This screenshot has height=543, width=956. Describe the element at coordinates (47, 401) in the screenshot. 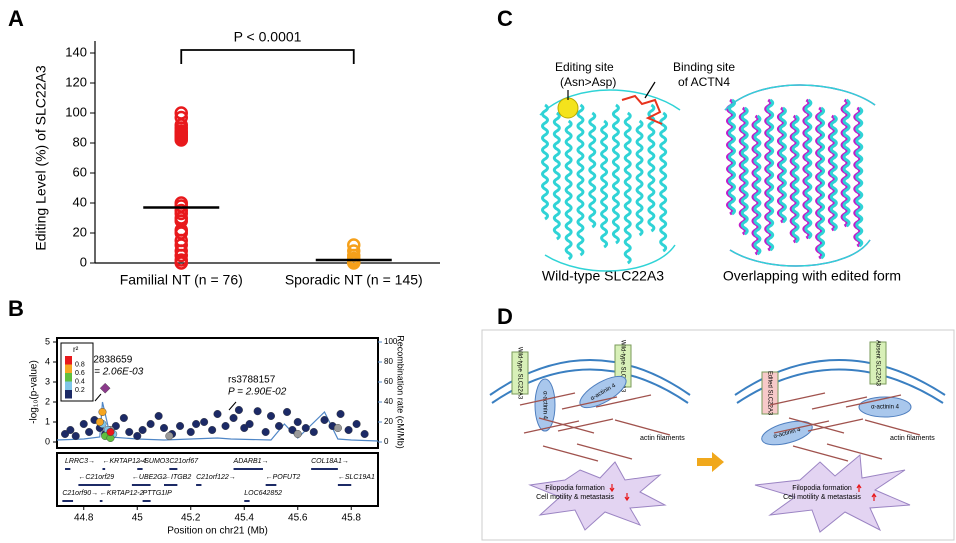

I see `y-tick-label: 2` at that location.